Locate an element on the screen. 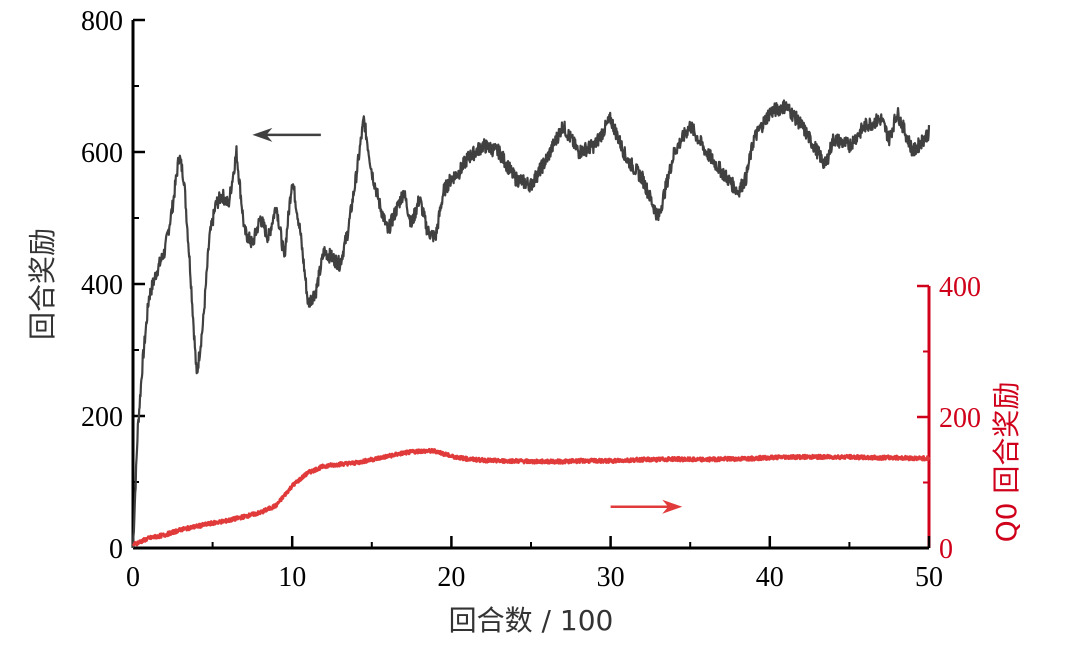  right-ticks: 0 200 400 is located at coordinates (949, 418).